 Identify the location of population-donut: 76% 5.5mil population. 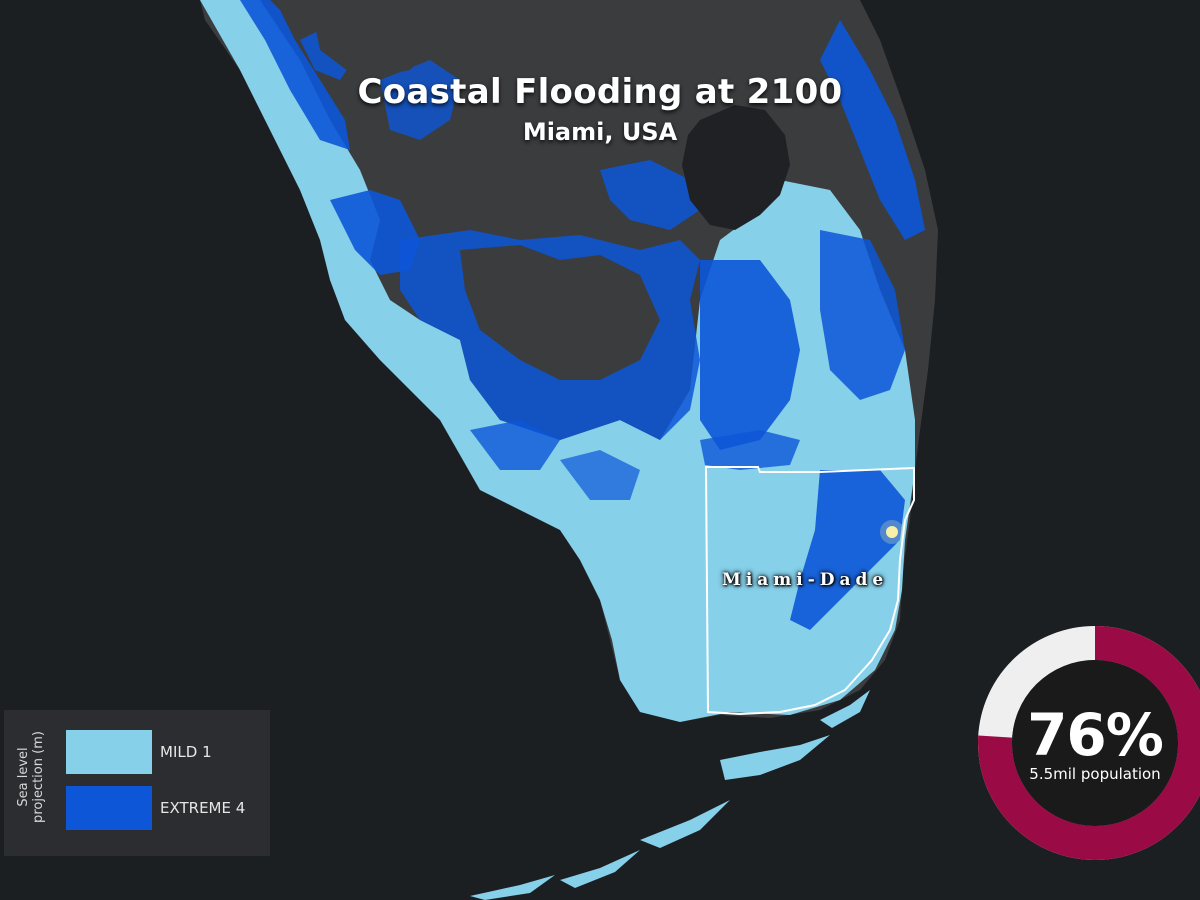
(1089, 743).